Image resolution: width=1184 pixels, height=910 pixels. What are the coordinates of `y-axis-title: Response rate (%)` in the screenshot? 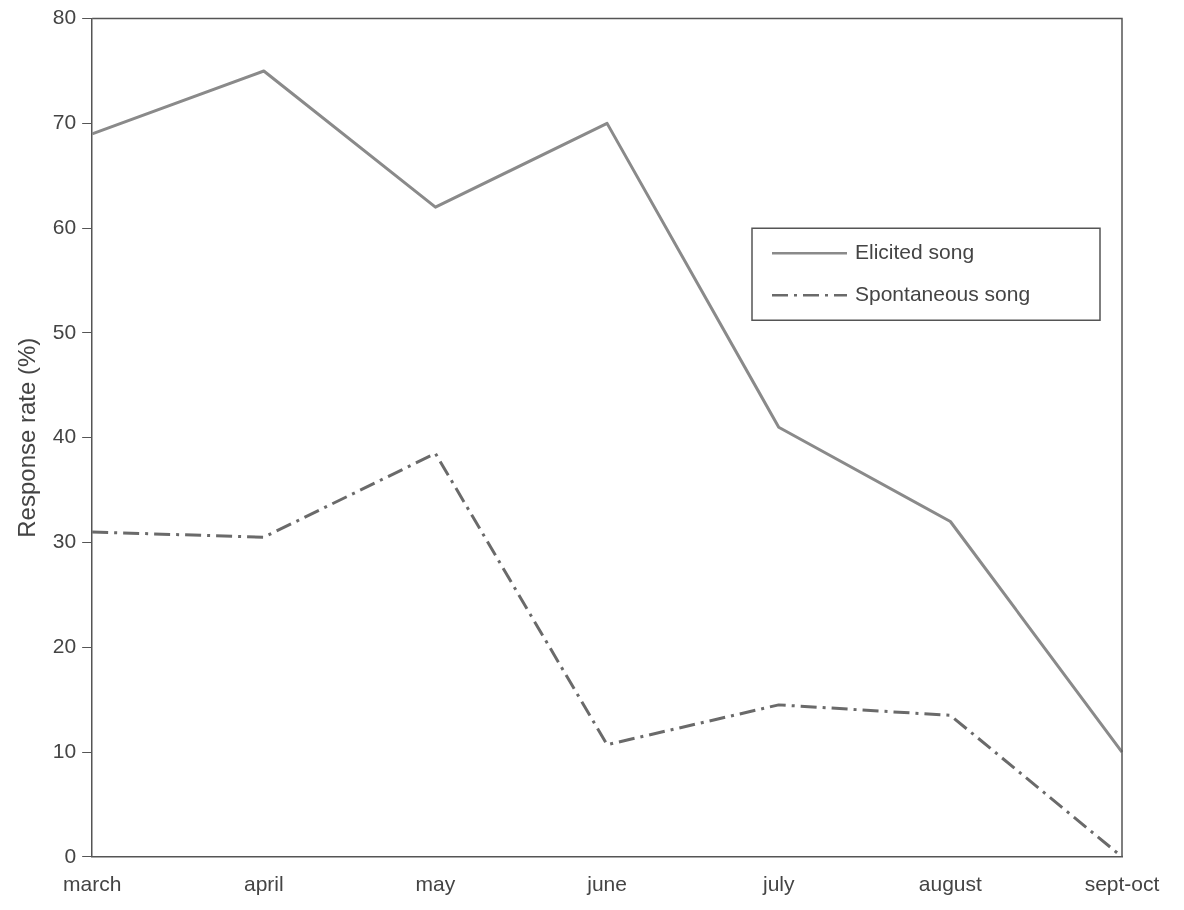 It's located at (27, 437).